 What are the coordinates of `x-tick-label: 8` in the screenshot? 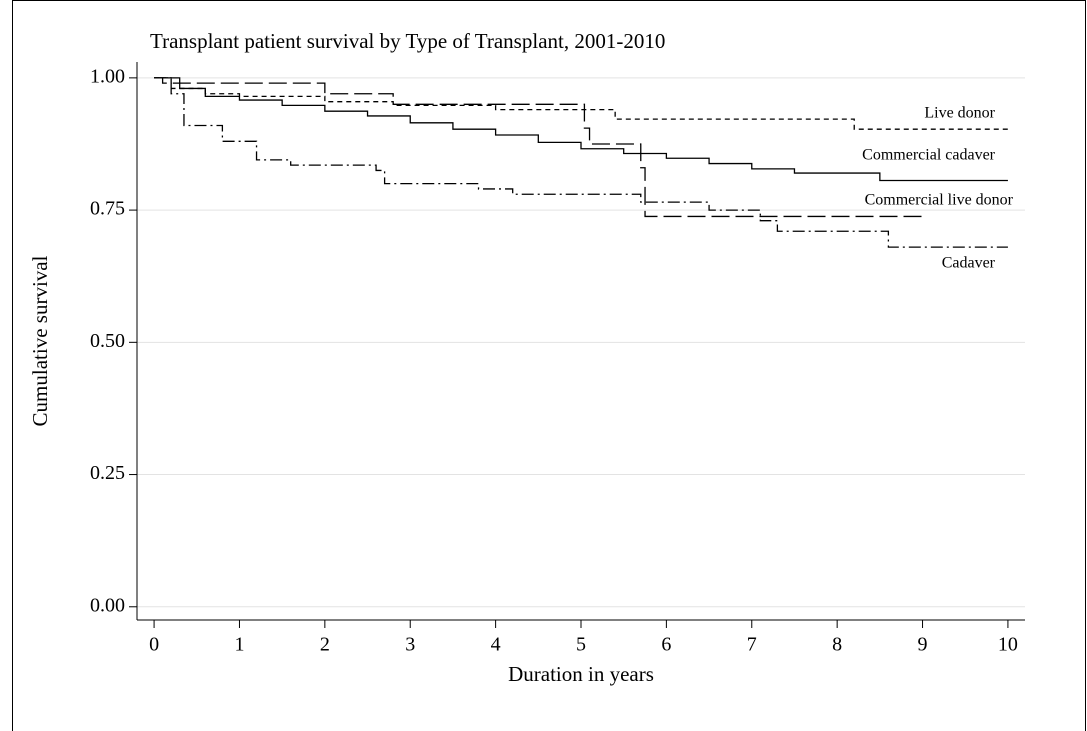 It's located at (837, 645).